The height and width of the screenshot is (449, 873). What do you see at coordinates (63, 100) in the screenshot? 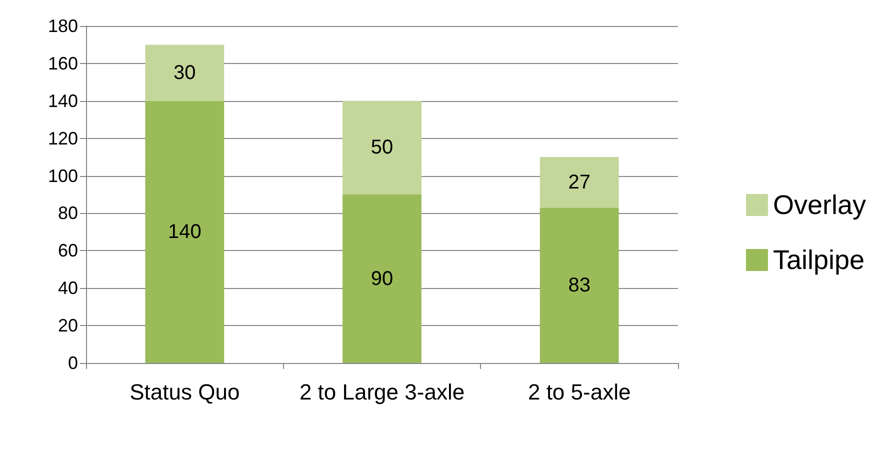
I see `y-tick-label: 140` at bounding box center [63, 100].